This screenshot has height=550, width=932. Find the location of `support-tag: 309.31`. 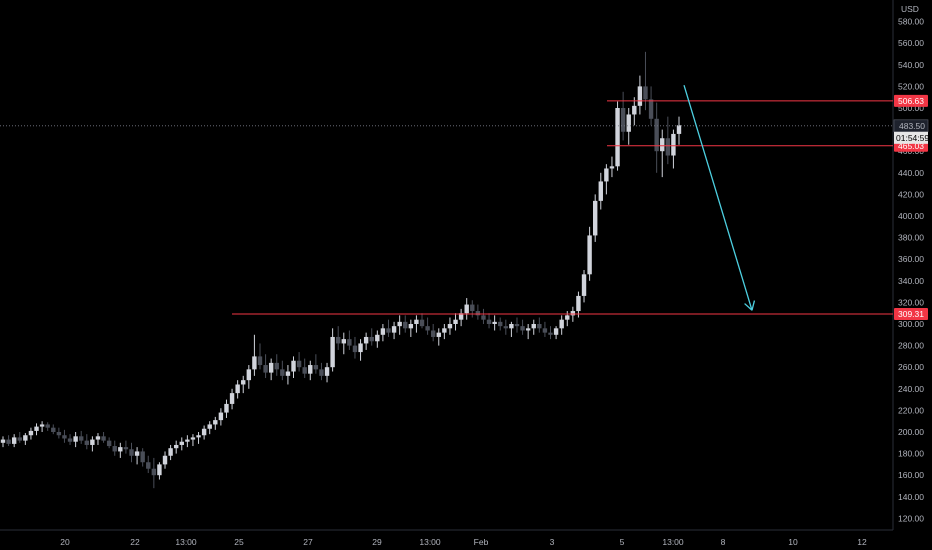

support-tag: 309.31 is located at coordinates (911, 313).